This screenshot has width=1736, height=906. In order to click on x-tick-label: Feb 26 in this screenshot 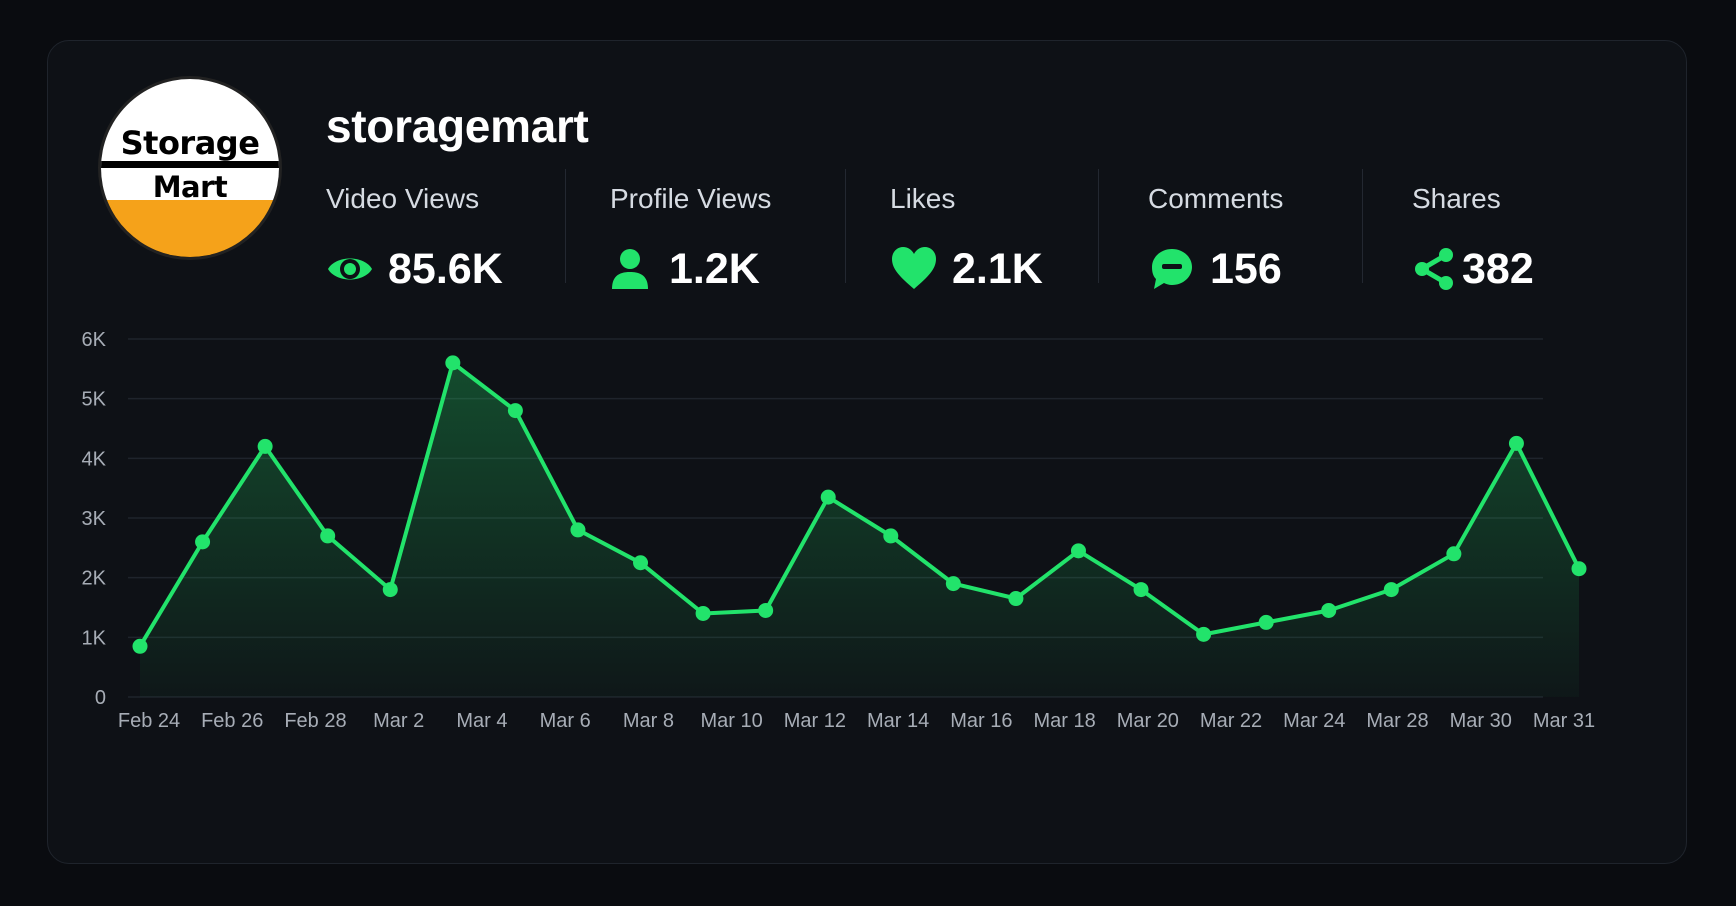, I will do `click(232, 721)`.